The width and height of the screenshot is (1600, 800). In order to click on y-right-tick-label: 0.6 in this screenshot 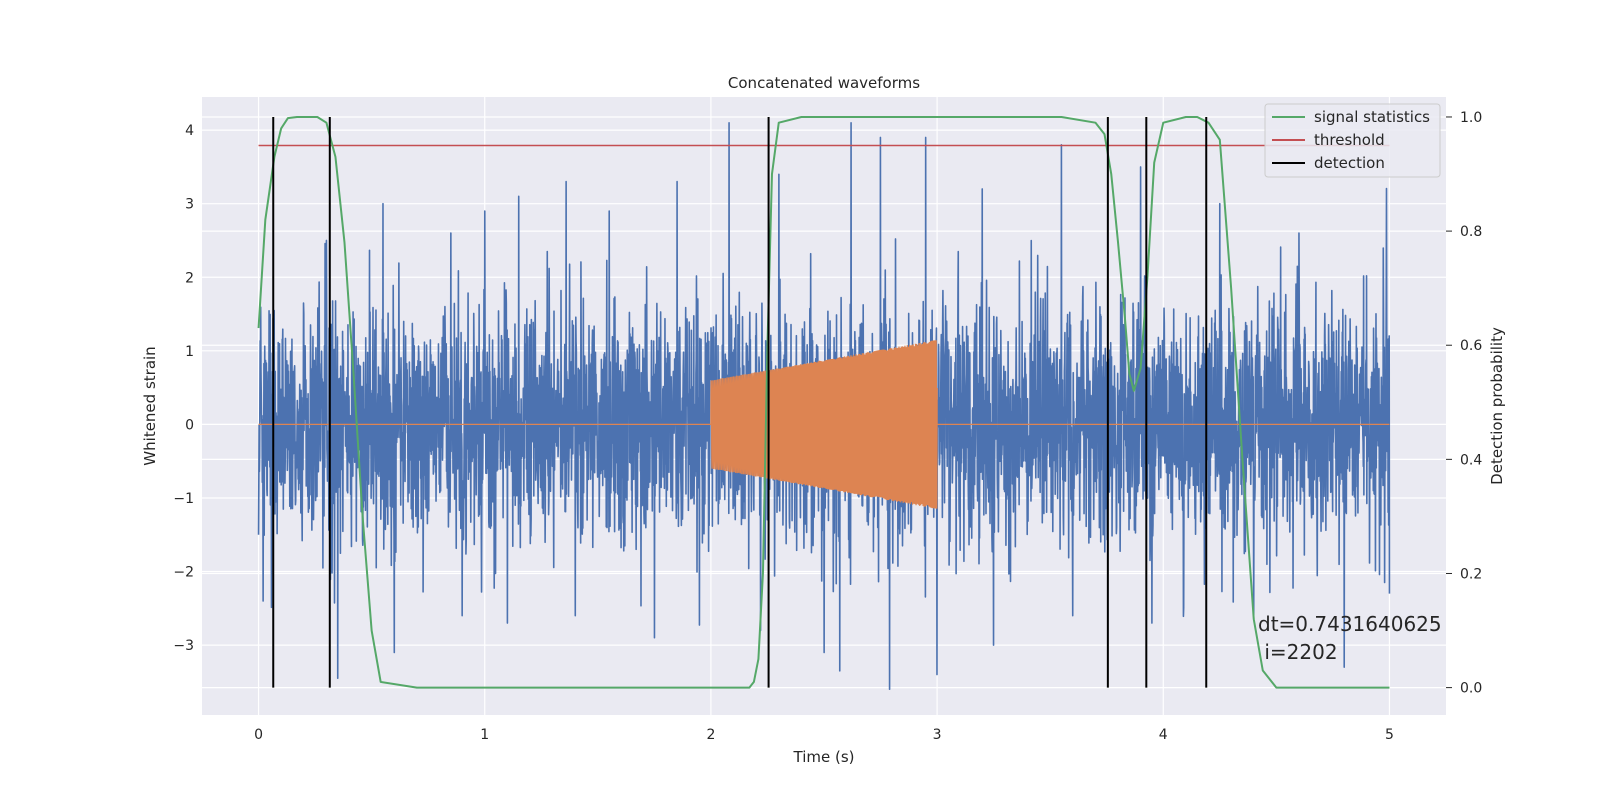, I will do `click(1471, 346)`.